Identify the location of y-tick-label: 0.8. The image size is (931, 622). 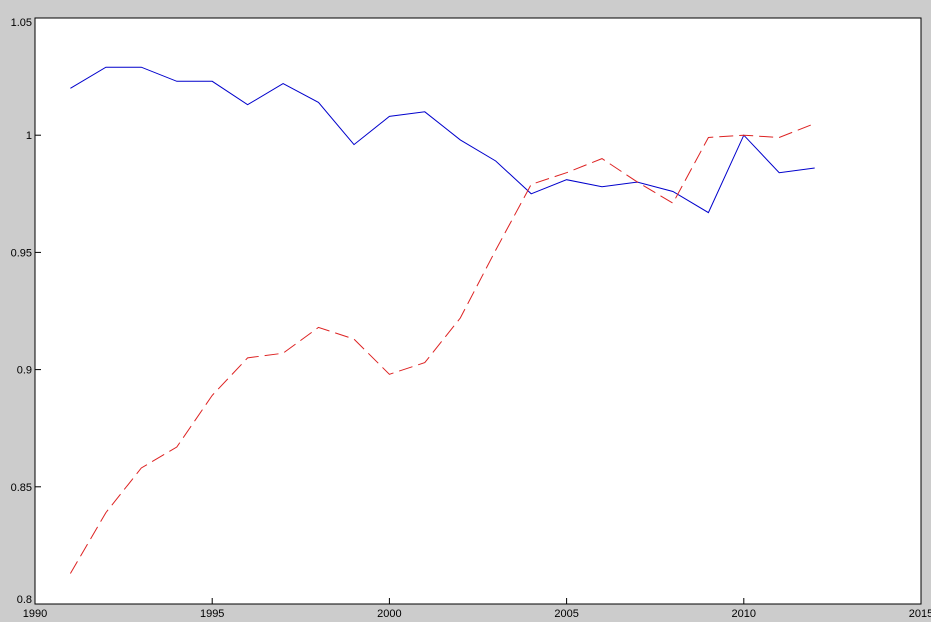
(24, 600).